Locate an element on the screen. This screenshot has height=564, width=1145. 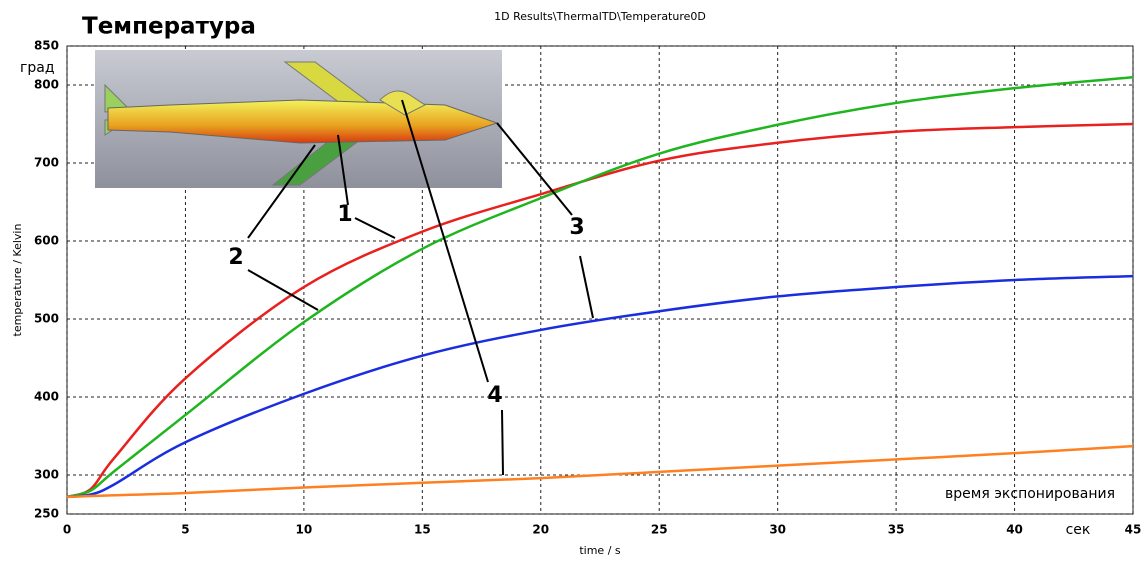
x-caption: время экспонирования is located at coordinates (1030, 494).